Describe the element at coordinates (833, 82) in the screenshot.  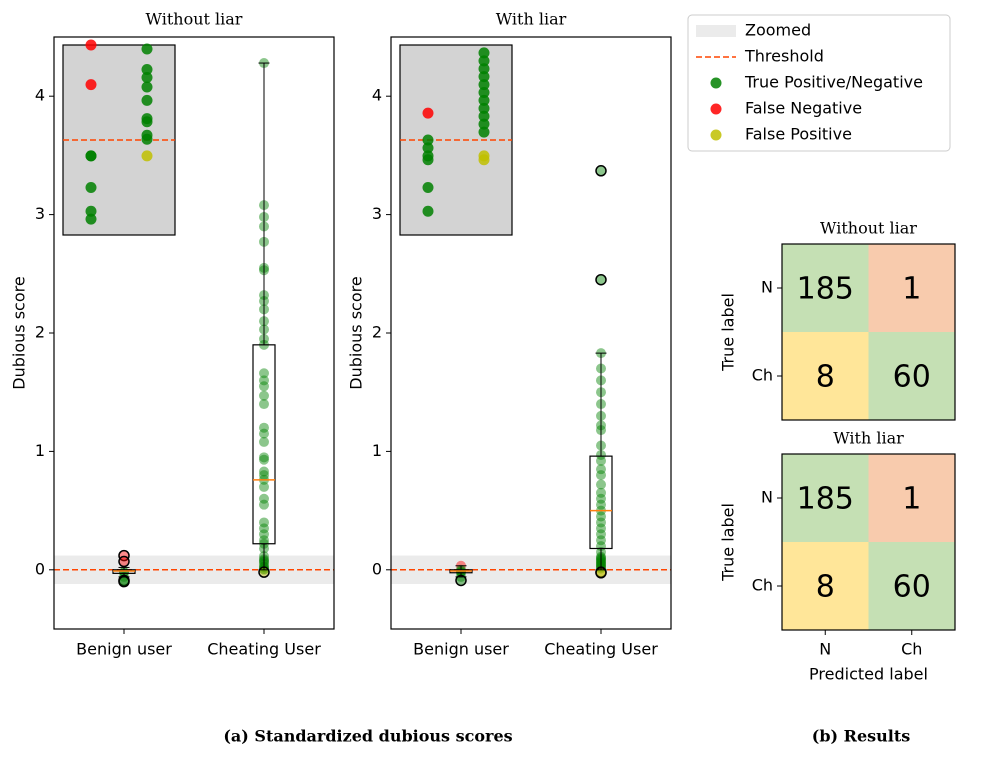
I see `legend-label: True Positive/Negative` at that location.